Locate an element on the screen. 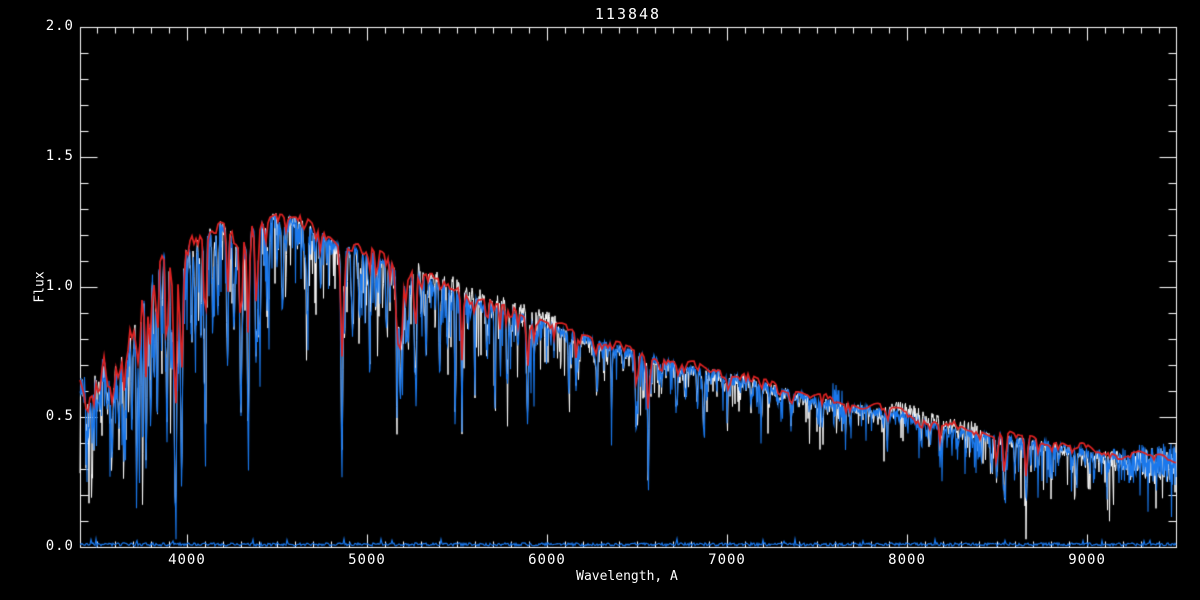 The height and width of the screenshot is (600, 1200). plot-title: 113848 is located at coordinates (628, 14).